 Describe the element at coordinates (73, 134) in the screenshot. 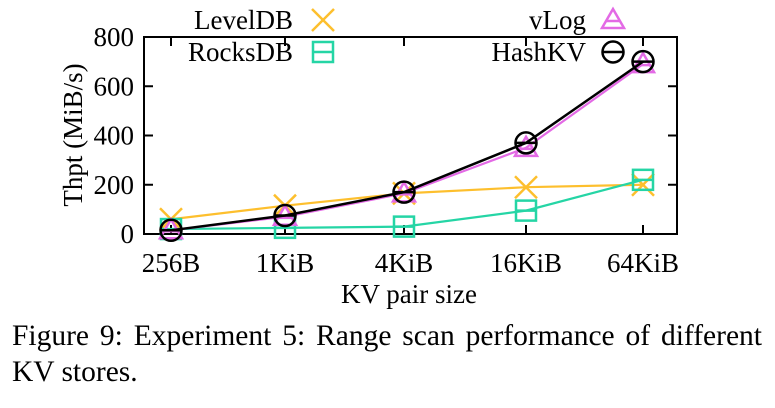

I see `y-axis-title: Thpt (MiB/s)` at that location.